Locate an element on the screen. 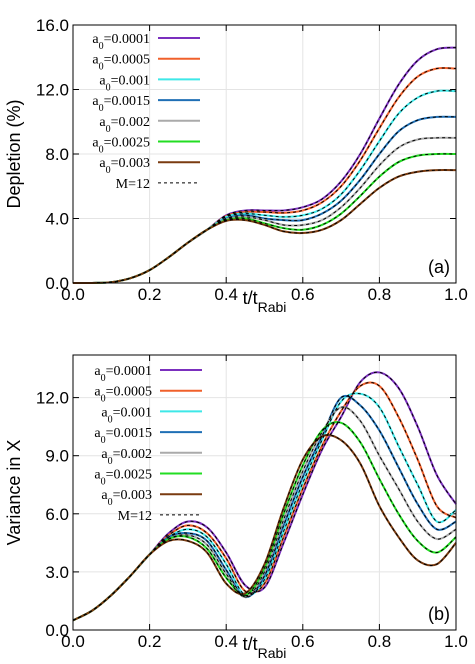 The height and width of the screenshot is (664, 475). y-tick-label: 8.0 is located at coordinates (57, 154).